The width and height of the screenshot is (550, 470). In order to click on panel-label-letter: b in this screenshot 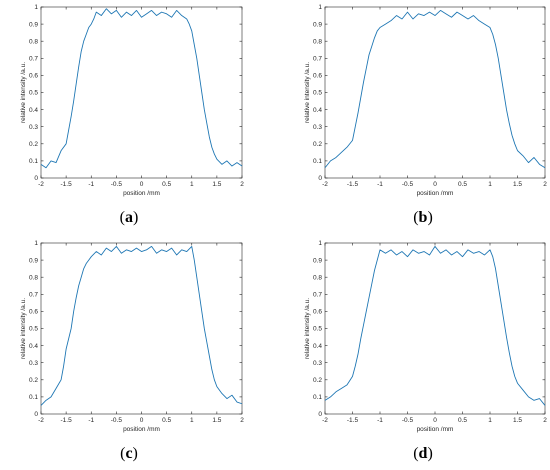, I will do `click(423, 217)`.